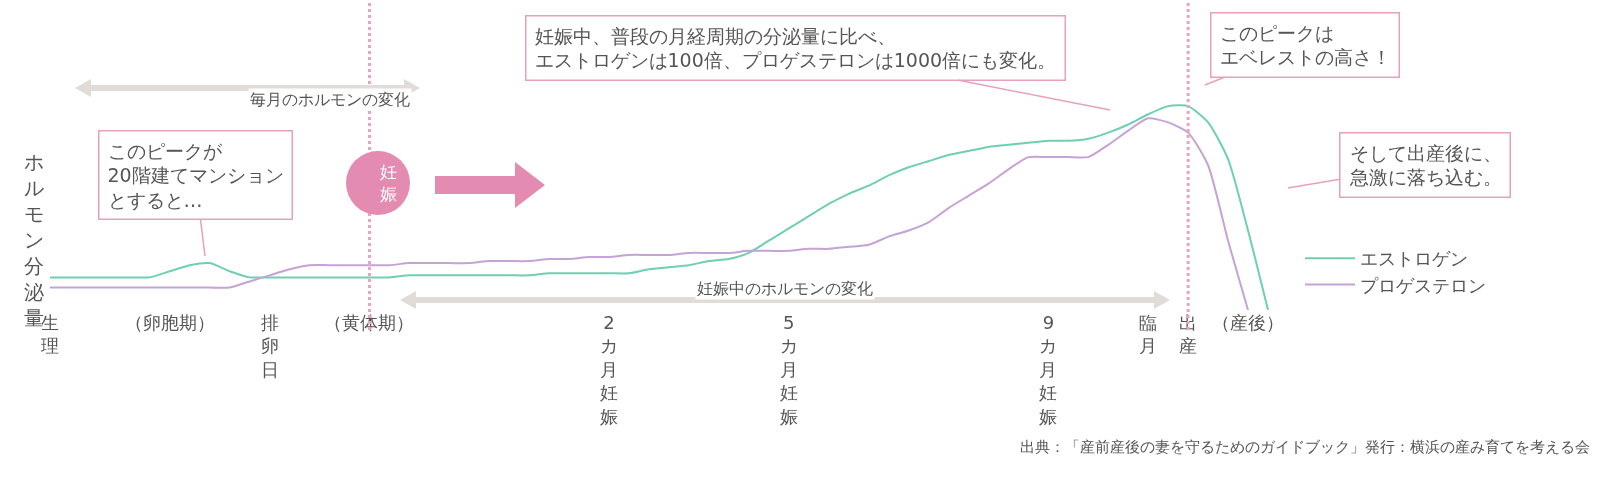  I want to click on annotation: 妊娠中のホルモンの変化, so click(785, 288).